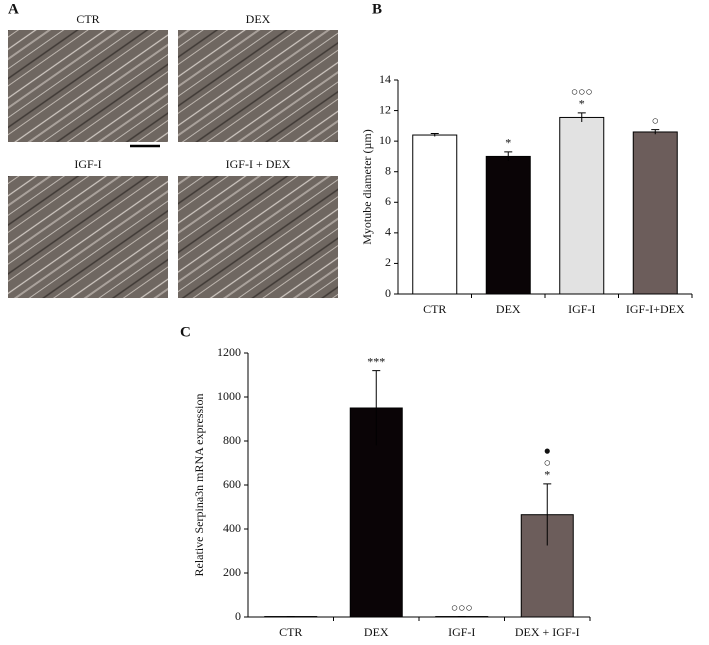 This screenshot has width=709, height=645. I want to click on panel-label: A, so click(13, 9).